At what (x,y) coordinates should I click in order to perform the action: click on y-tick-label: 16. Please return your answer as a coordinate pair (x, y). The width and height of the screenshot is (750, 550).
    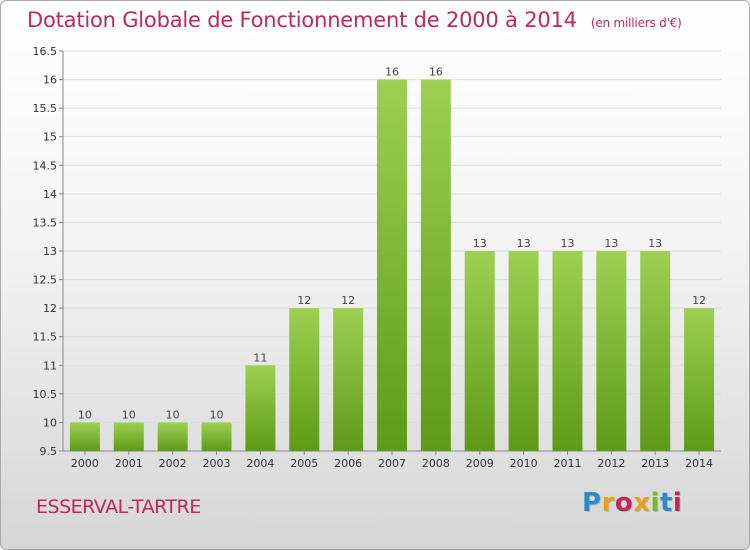
    Looking at the image, I should click on (50, 80).